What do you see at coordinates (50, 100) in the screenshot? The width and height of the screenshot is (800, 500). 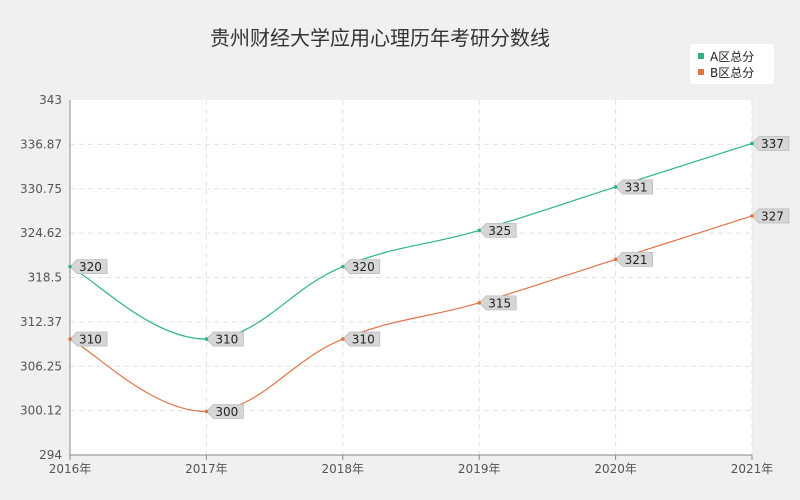 I see `y-tick-label: 343` at bounding box center [50, 100].